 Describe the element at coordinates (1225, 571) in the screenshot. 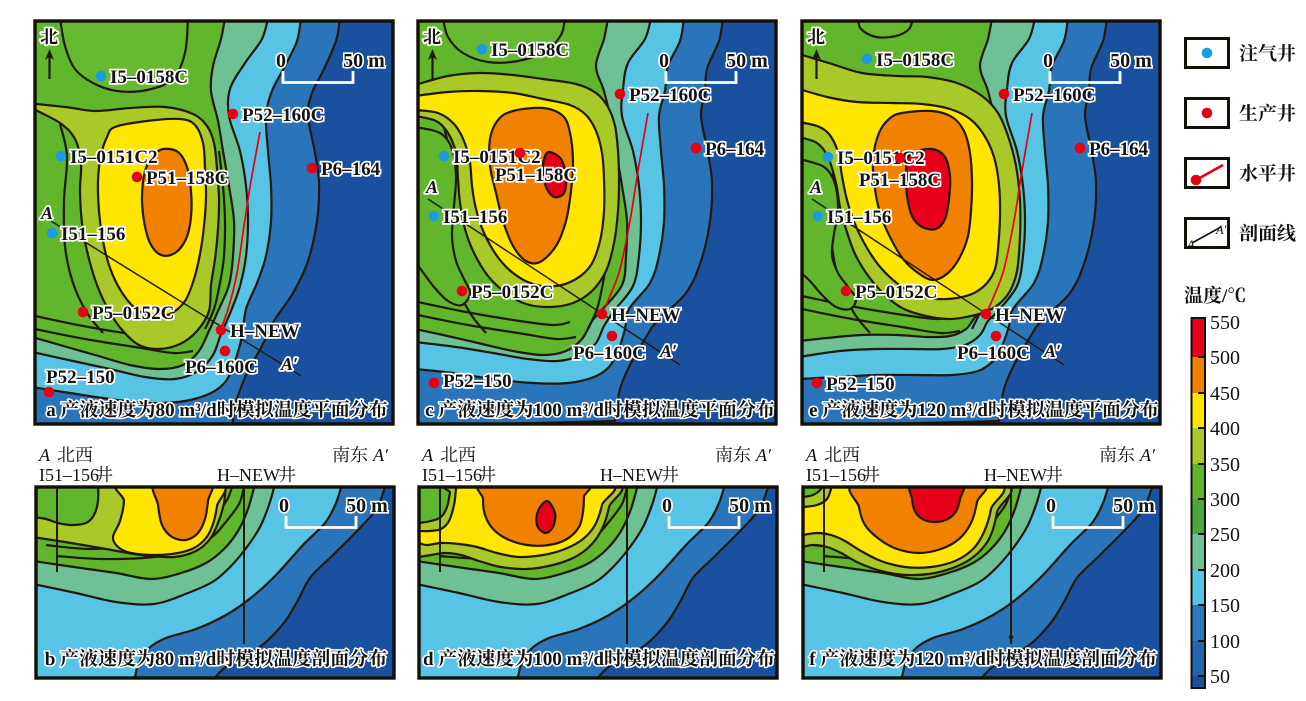

I see `svg-text: 200` at that location.